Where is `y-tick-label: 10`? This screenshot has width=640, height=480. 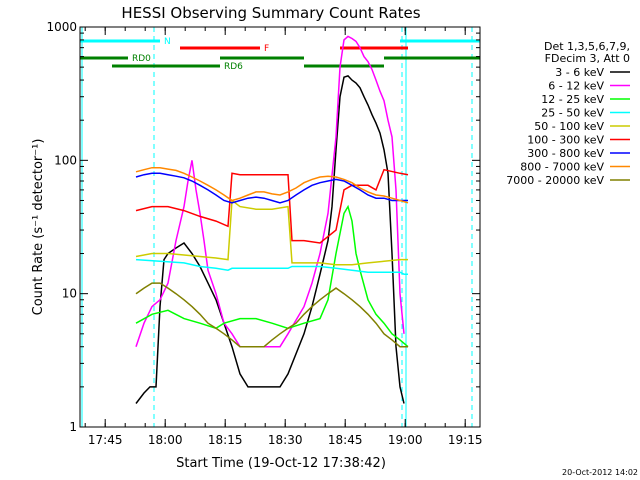
y-tick-label: 10 is located at coordinates (69, 294).